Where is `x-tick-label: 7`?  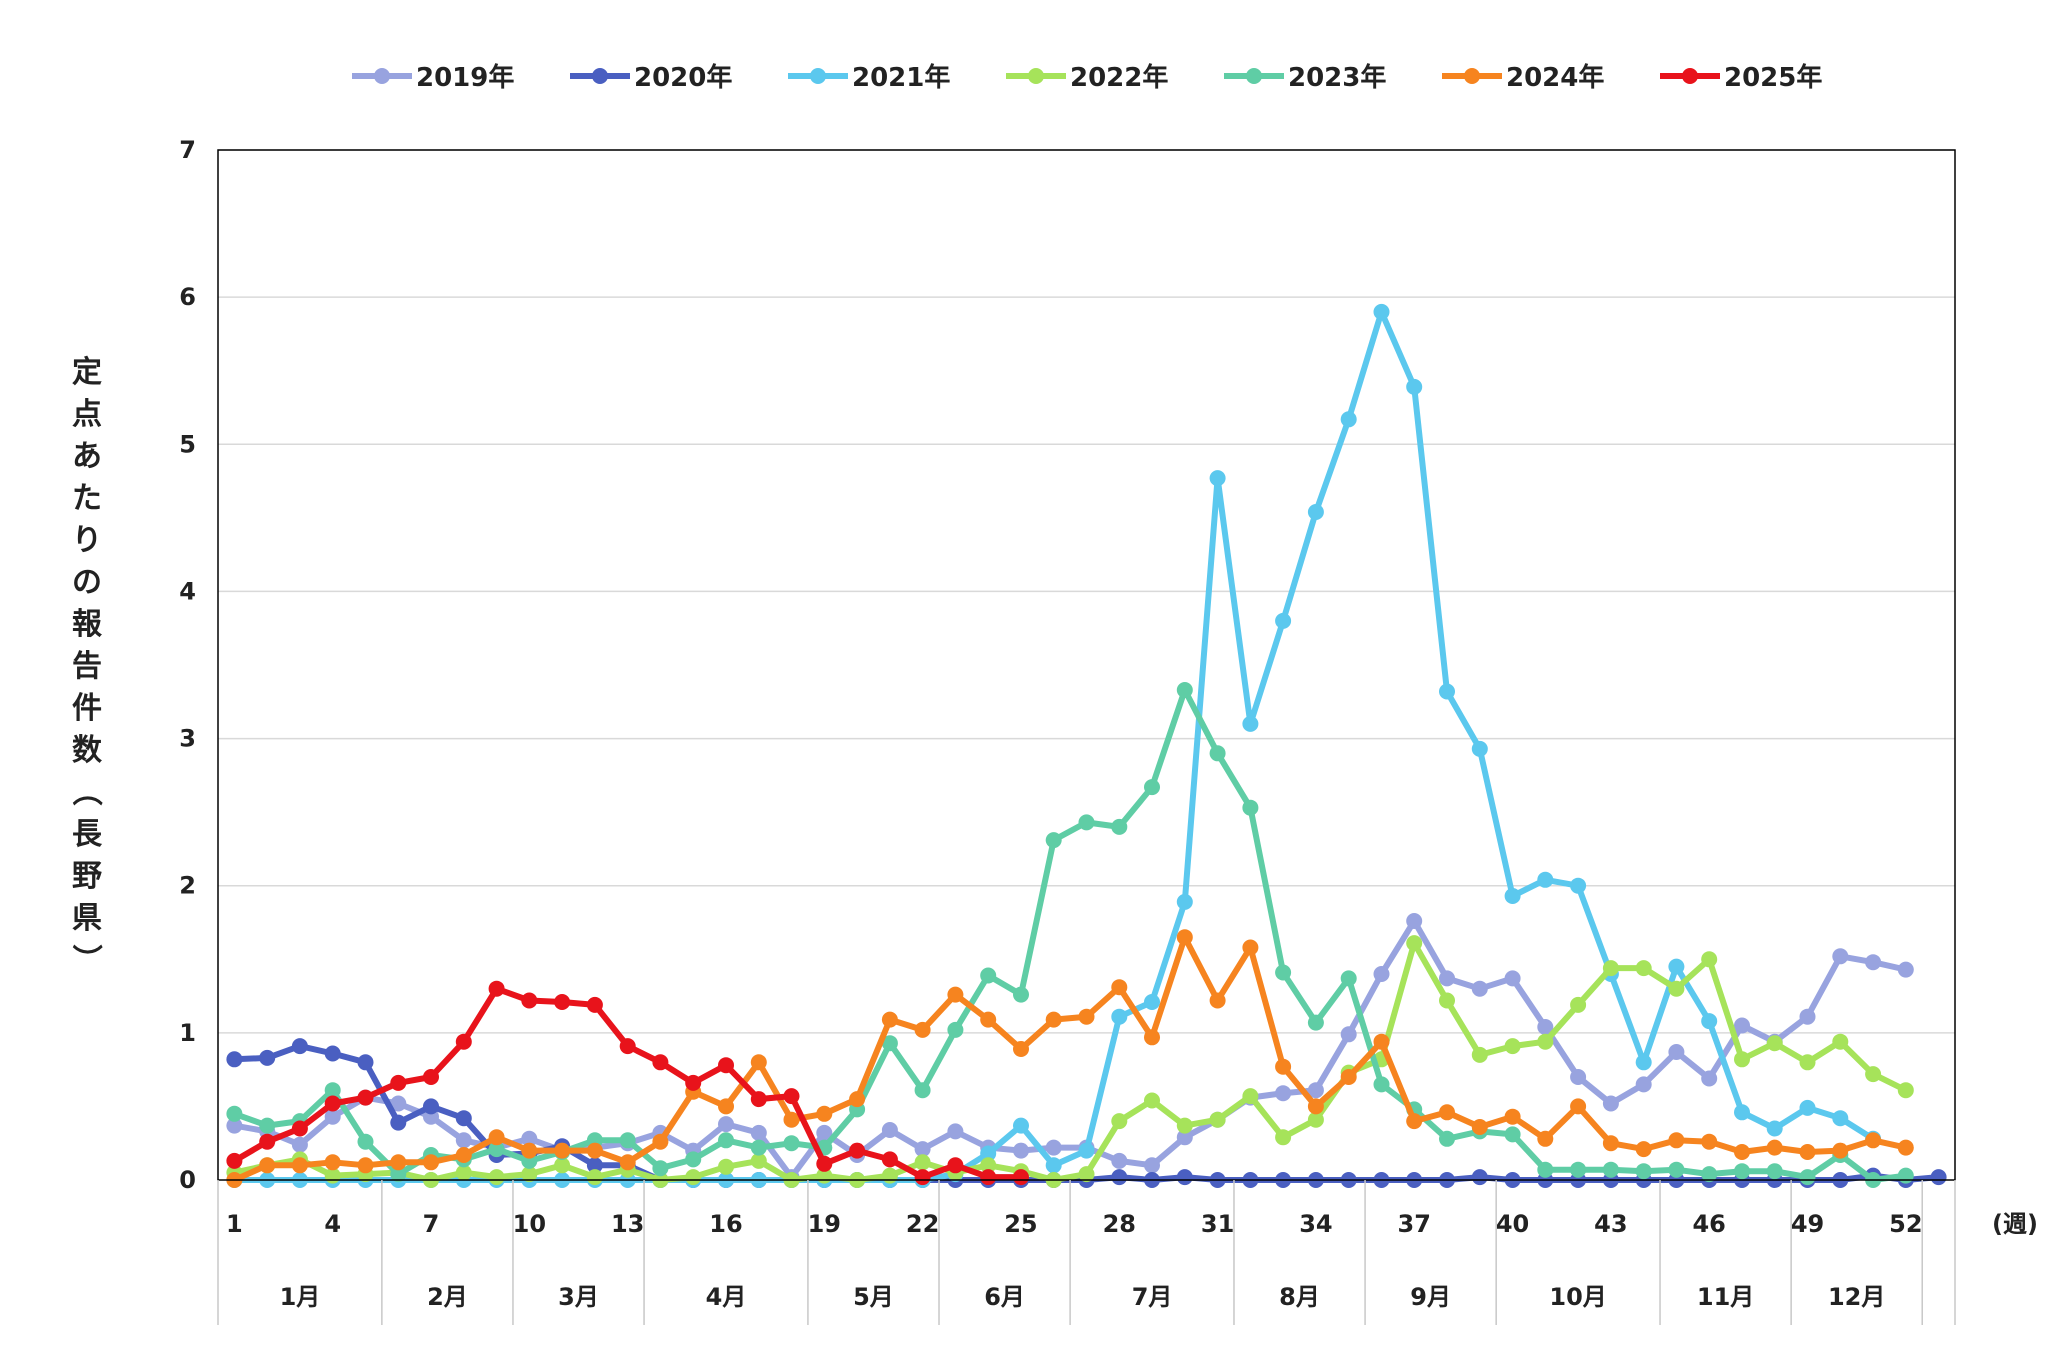 x-tick-label: 7 is located at coordinates (431, 1224).